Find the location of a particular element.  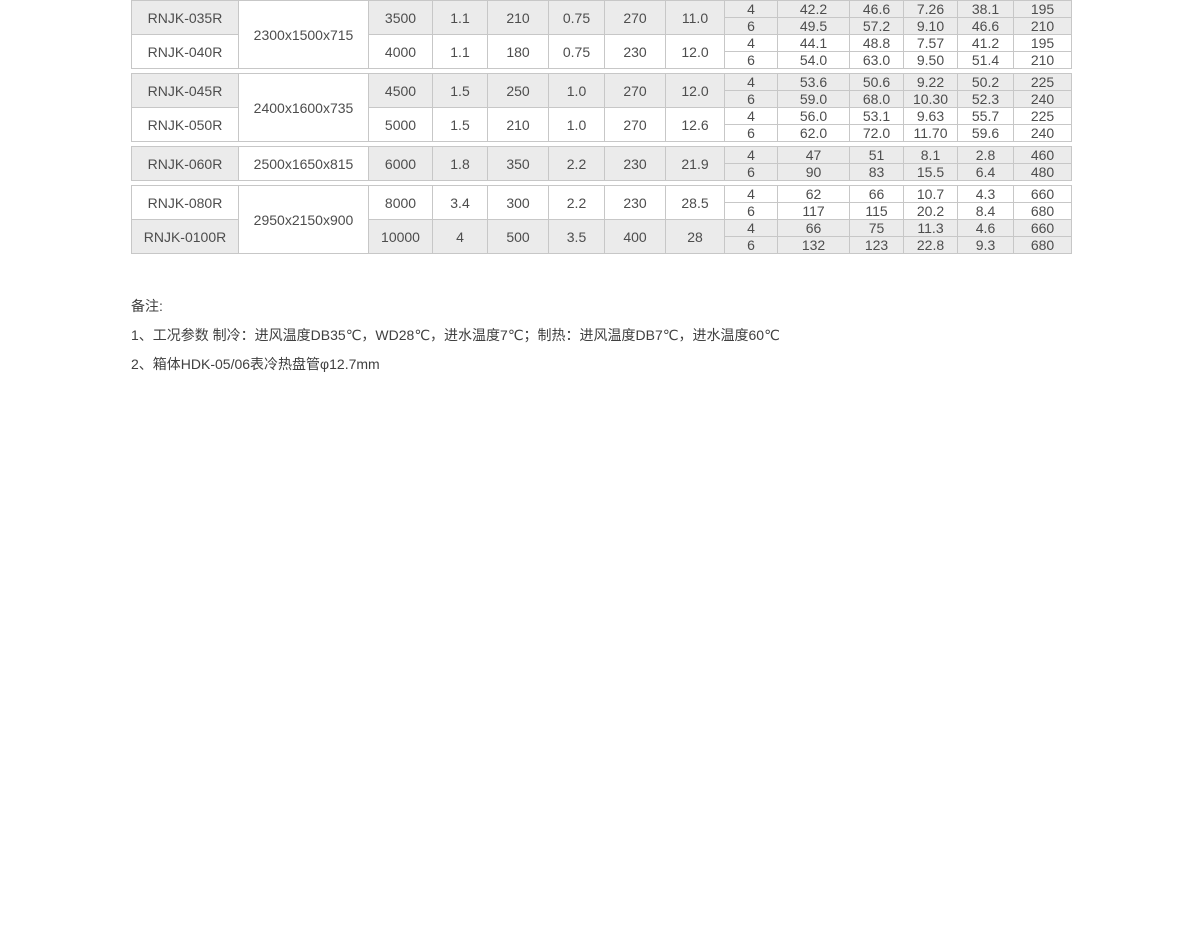

value-cell: 10000 is located at coordinates (400, 236).